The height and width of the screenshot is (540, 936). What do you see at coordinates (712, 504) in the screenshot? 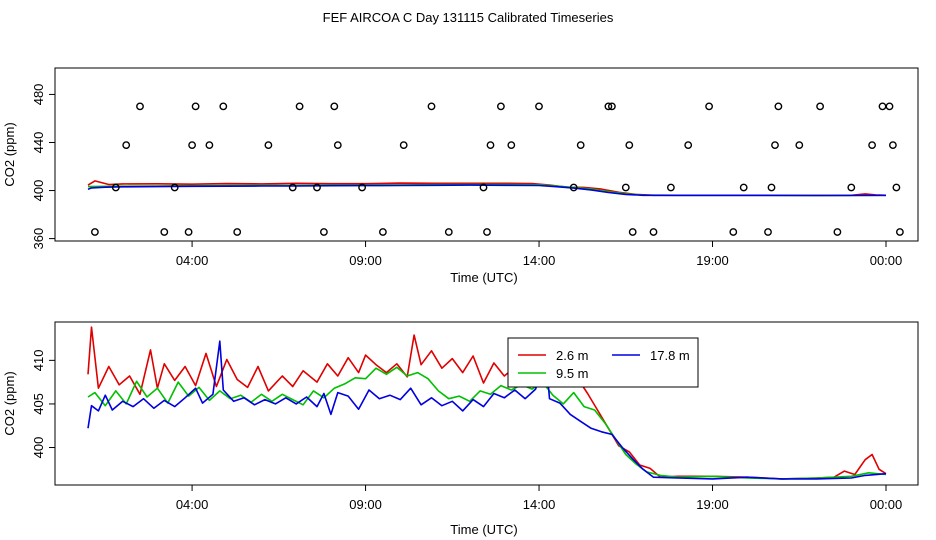
I see `bottom-x-tick-label: 19:00` at bounding box center [712, 504].